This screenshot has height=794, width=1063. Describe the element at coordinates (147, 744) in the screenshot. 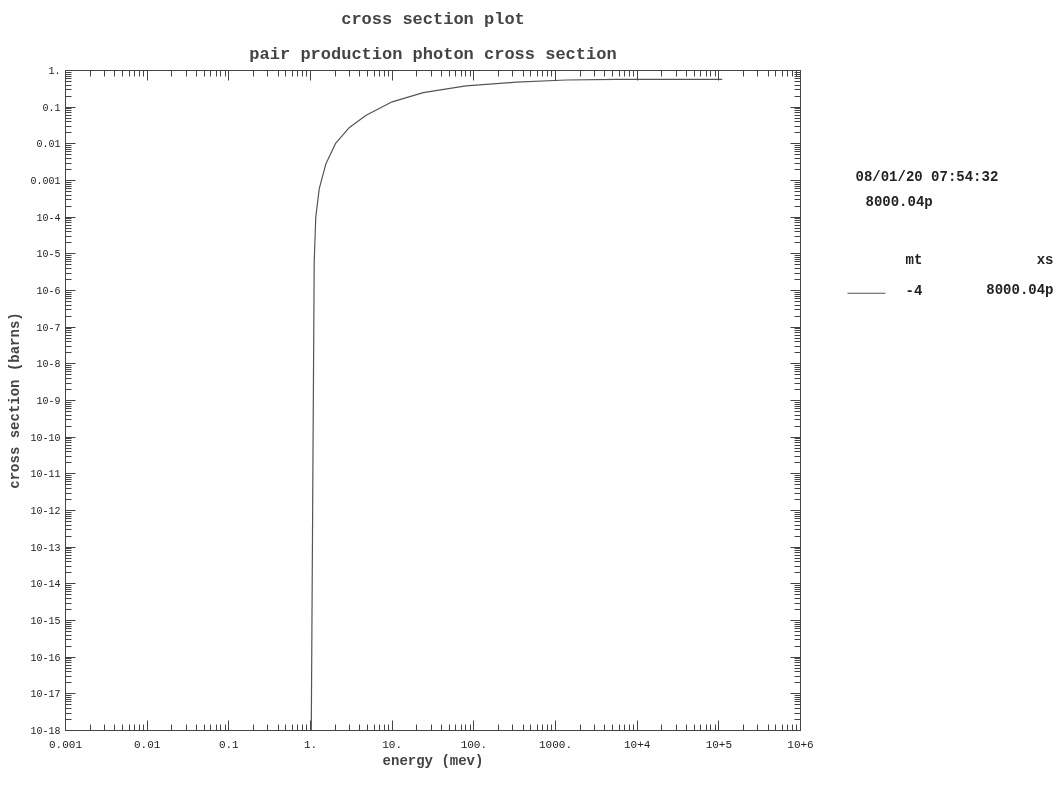

I see `x-tick-label: 0.01` at that location.